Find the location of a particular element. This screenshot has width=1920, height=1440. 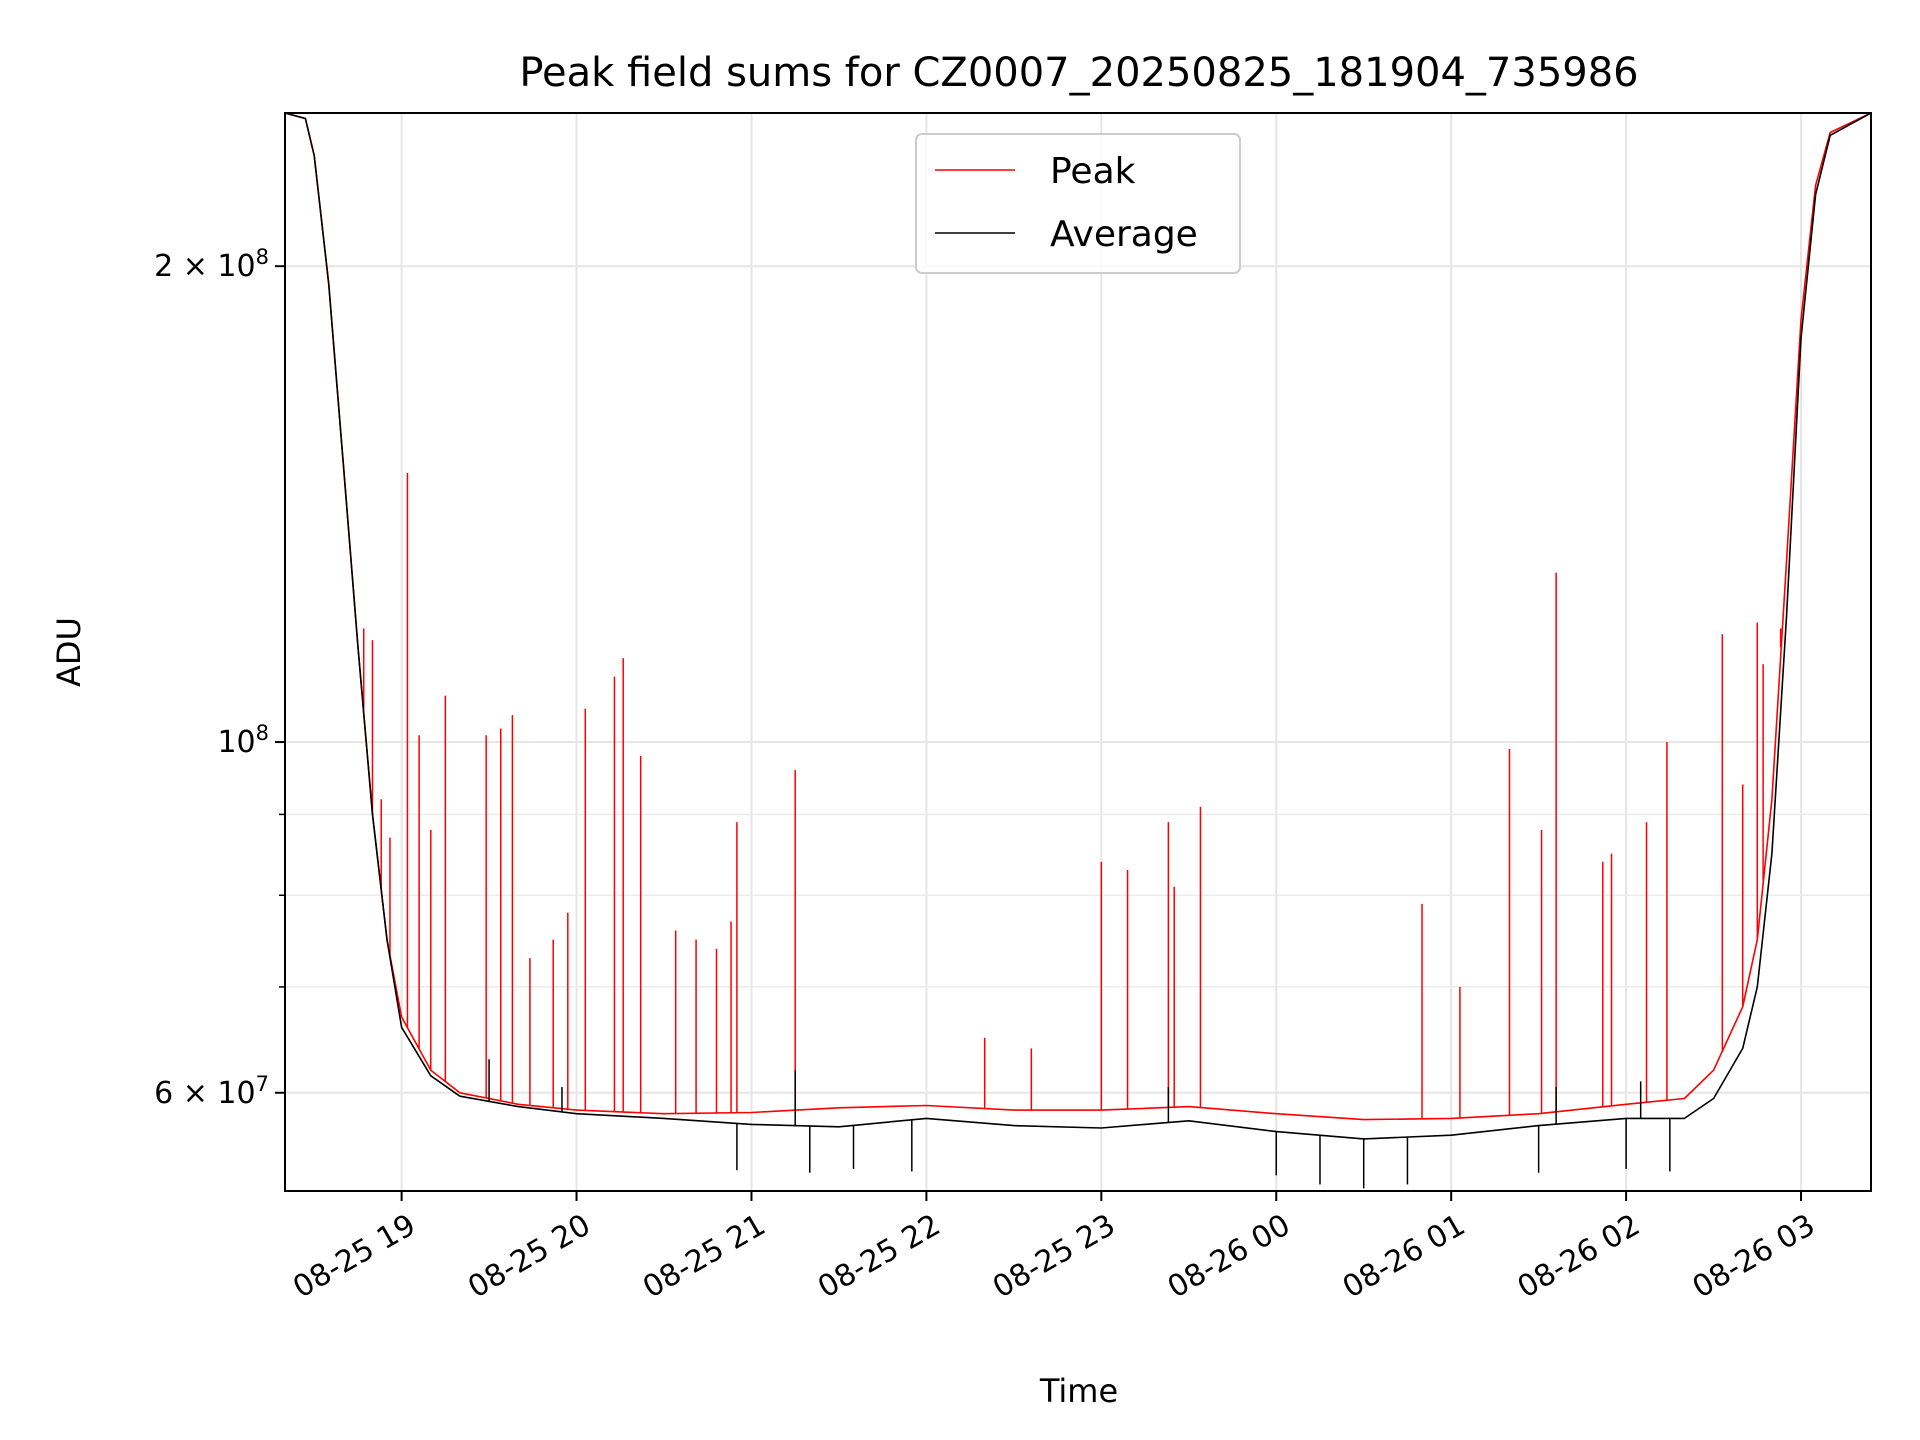

x-axis-label: Time is located at coordinates (1078, 1391).